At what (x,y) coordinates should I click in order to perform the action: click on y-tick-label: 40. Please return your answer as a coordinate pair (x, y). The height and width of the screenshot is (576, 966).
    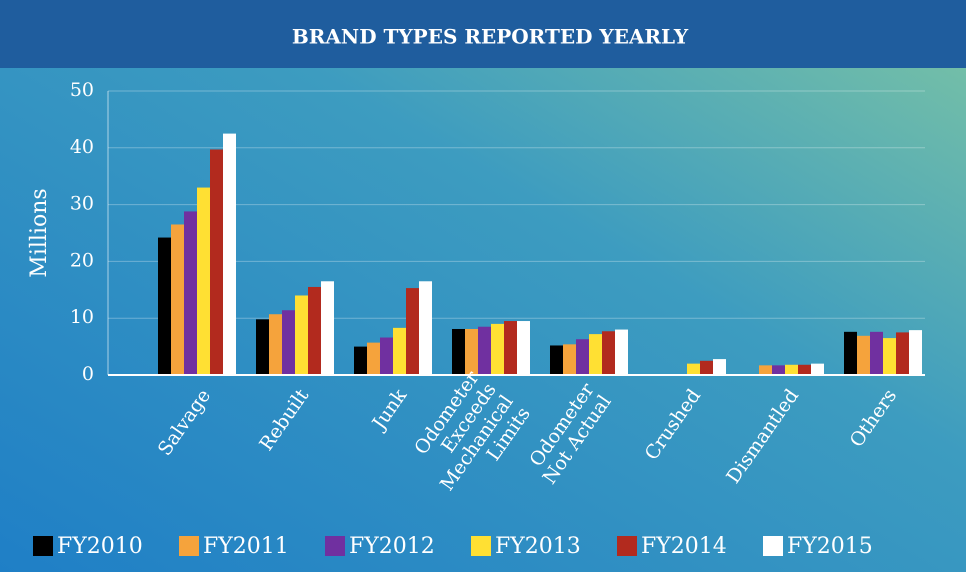
    Looking at the image, I should click on (82, 147).